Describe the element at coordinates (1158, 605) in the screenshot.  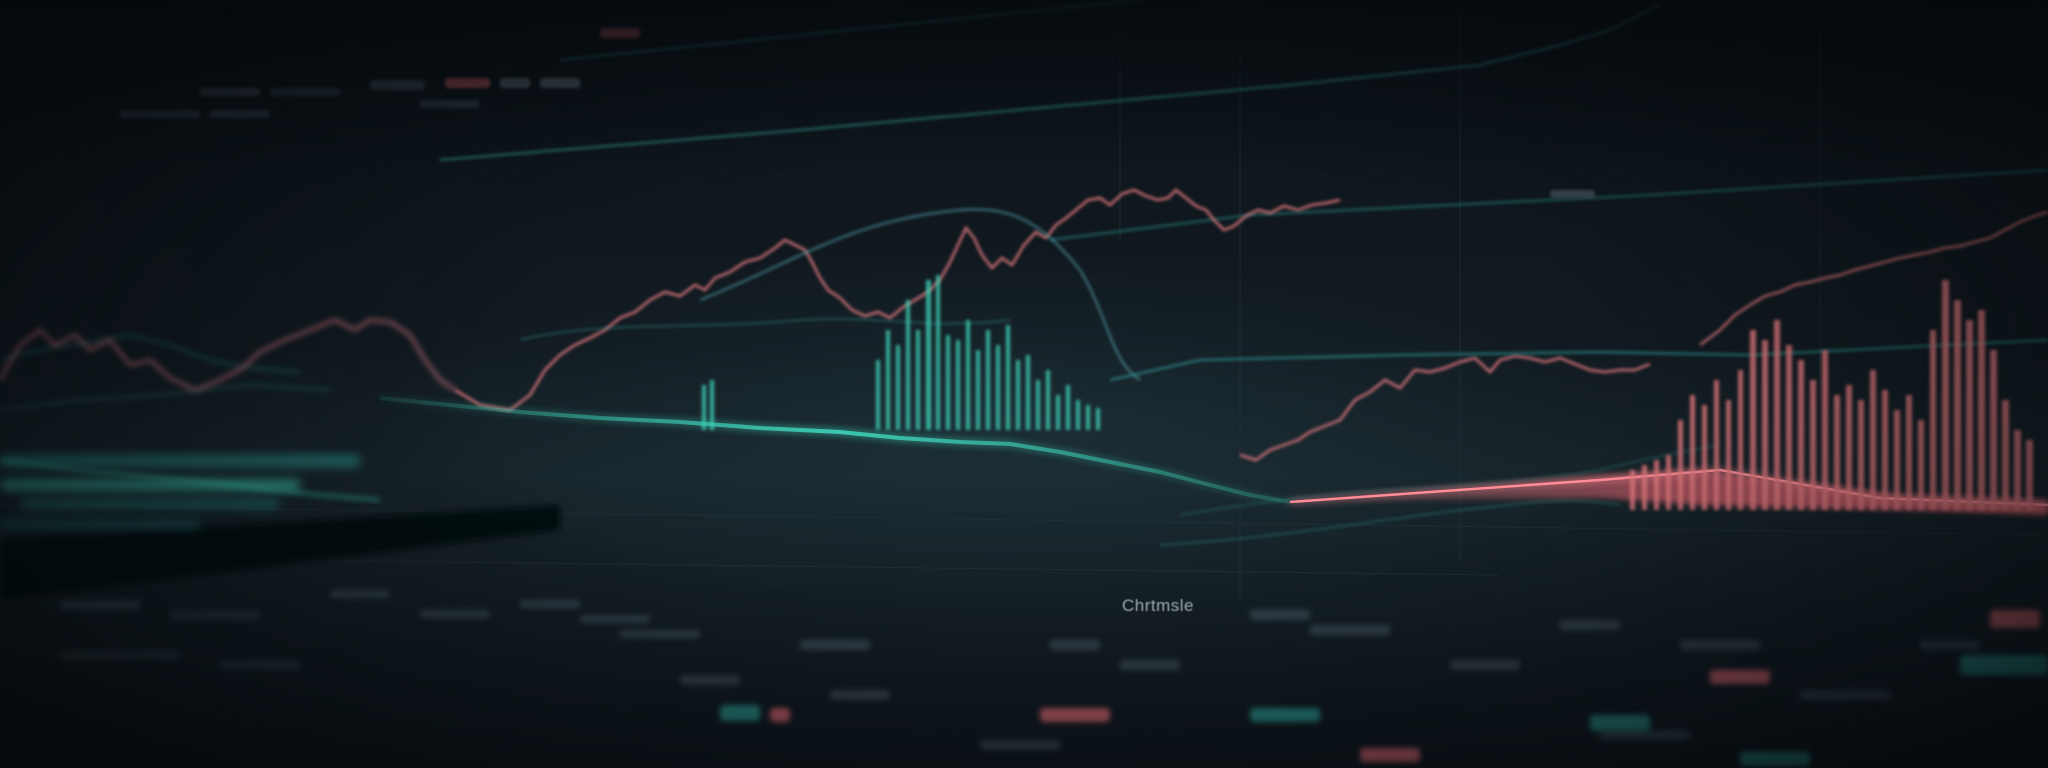
I see `screen-label: Chrtmsle` at that location.